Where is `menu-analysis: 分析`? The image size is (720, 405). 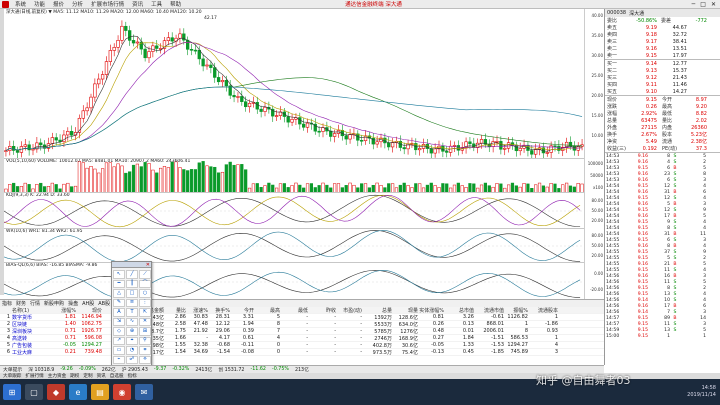
menu-analysis: 分析 is located at coordinates (78, 5).